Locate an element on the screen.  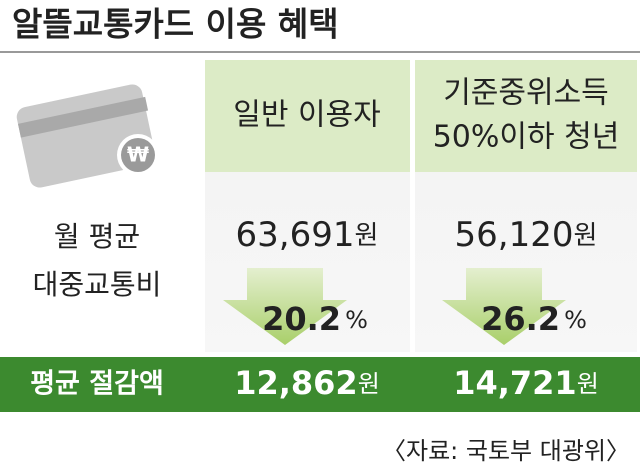
source: 〈자료: 국토부 대광위〉 is located at coordinates (506, 451).